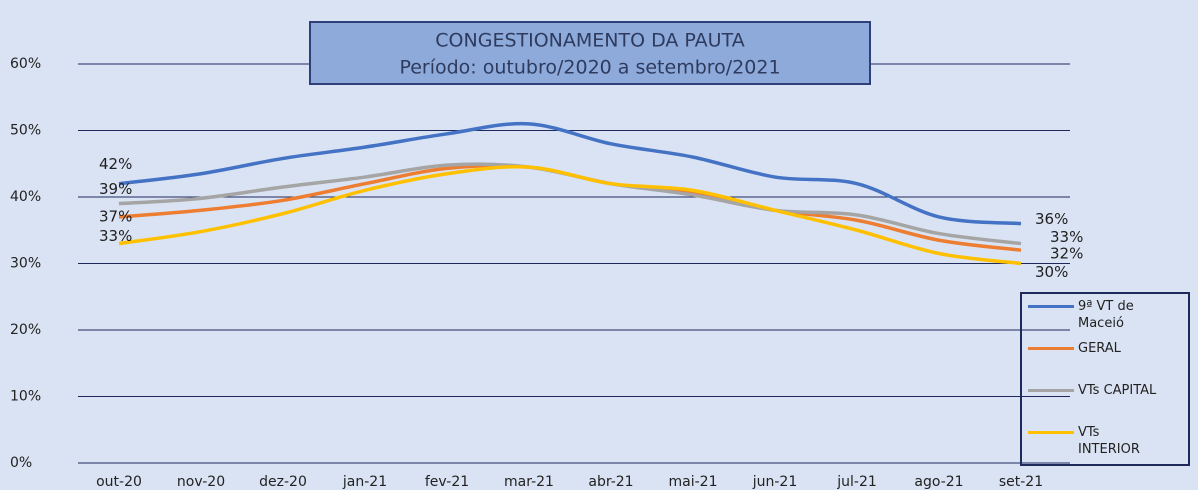 This screenshot has height=490, width=1198. What do you see at coordinates (115, 164) in the screenshot?
I see `data-label: 42%` at bounding box center [115, 164].